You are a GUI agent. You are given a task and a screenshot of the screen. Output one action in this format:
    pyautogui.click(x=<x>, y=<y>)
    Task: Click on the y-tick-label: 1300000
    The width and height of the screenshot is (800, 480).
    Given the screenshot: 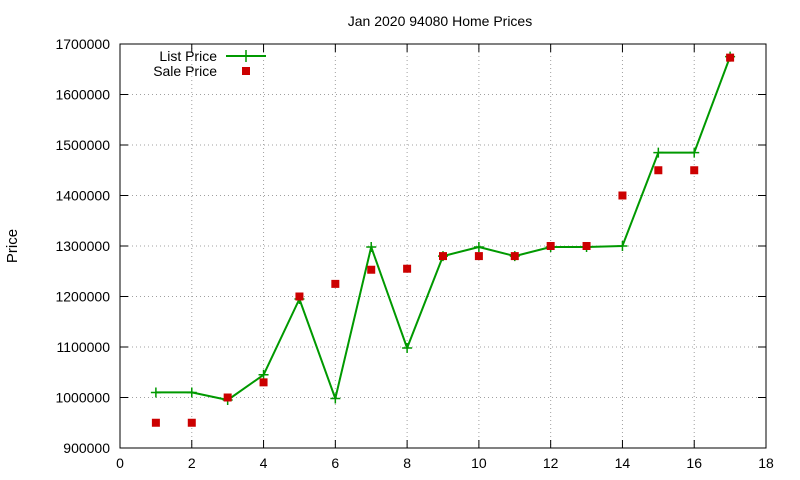 What is the action you would take?
    pyautogui.click(x=82, y=246)
    